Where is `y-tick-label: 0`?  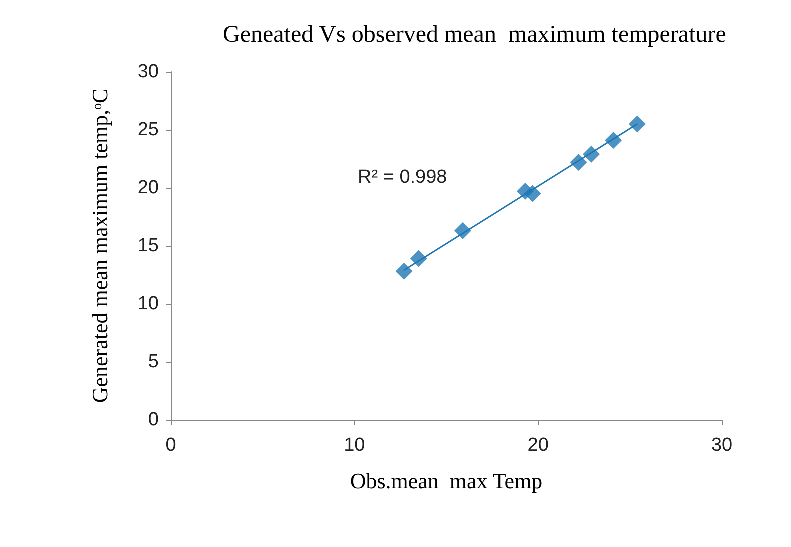
y-tick-label: 0 is located at coordinates (153, 420).